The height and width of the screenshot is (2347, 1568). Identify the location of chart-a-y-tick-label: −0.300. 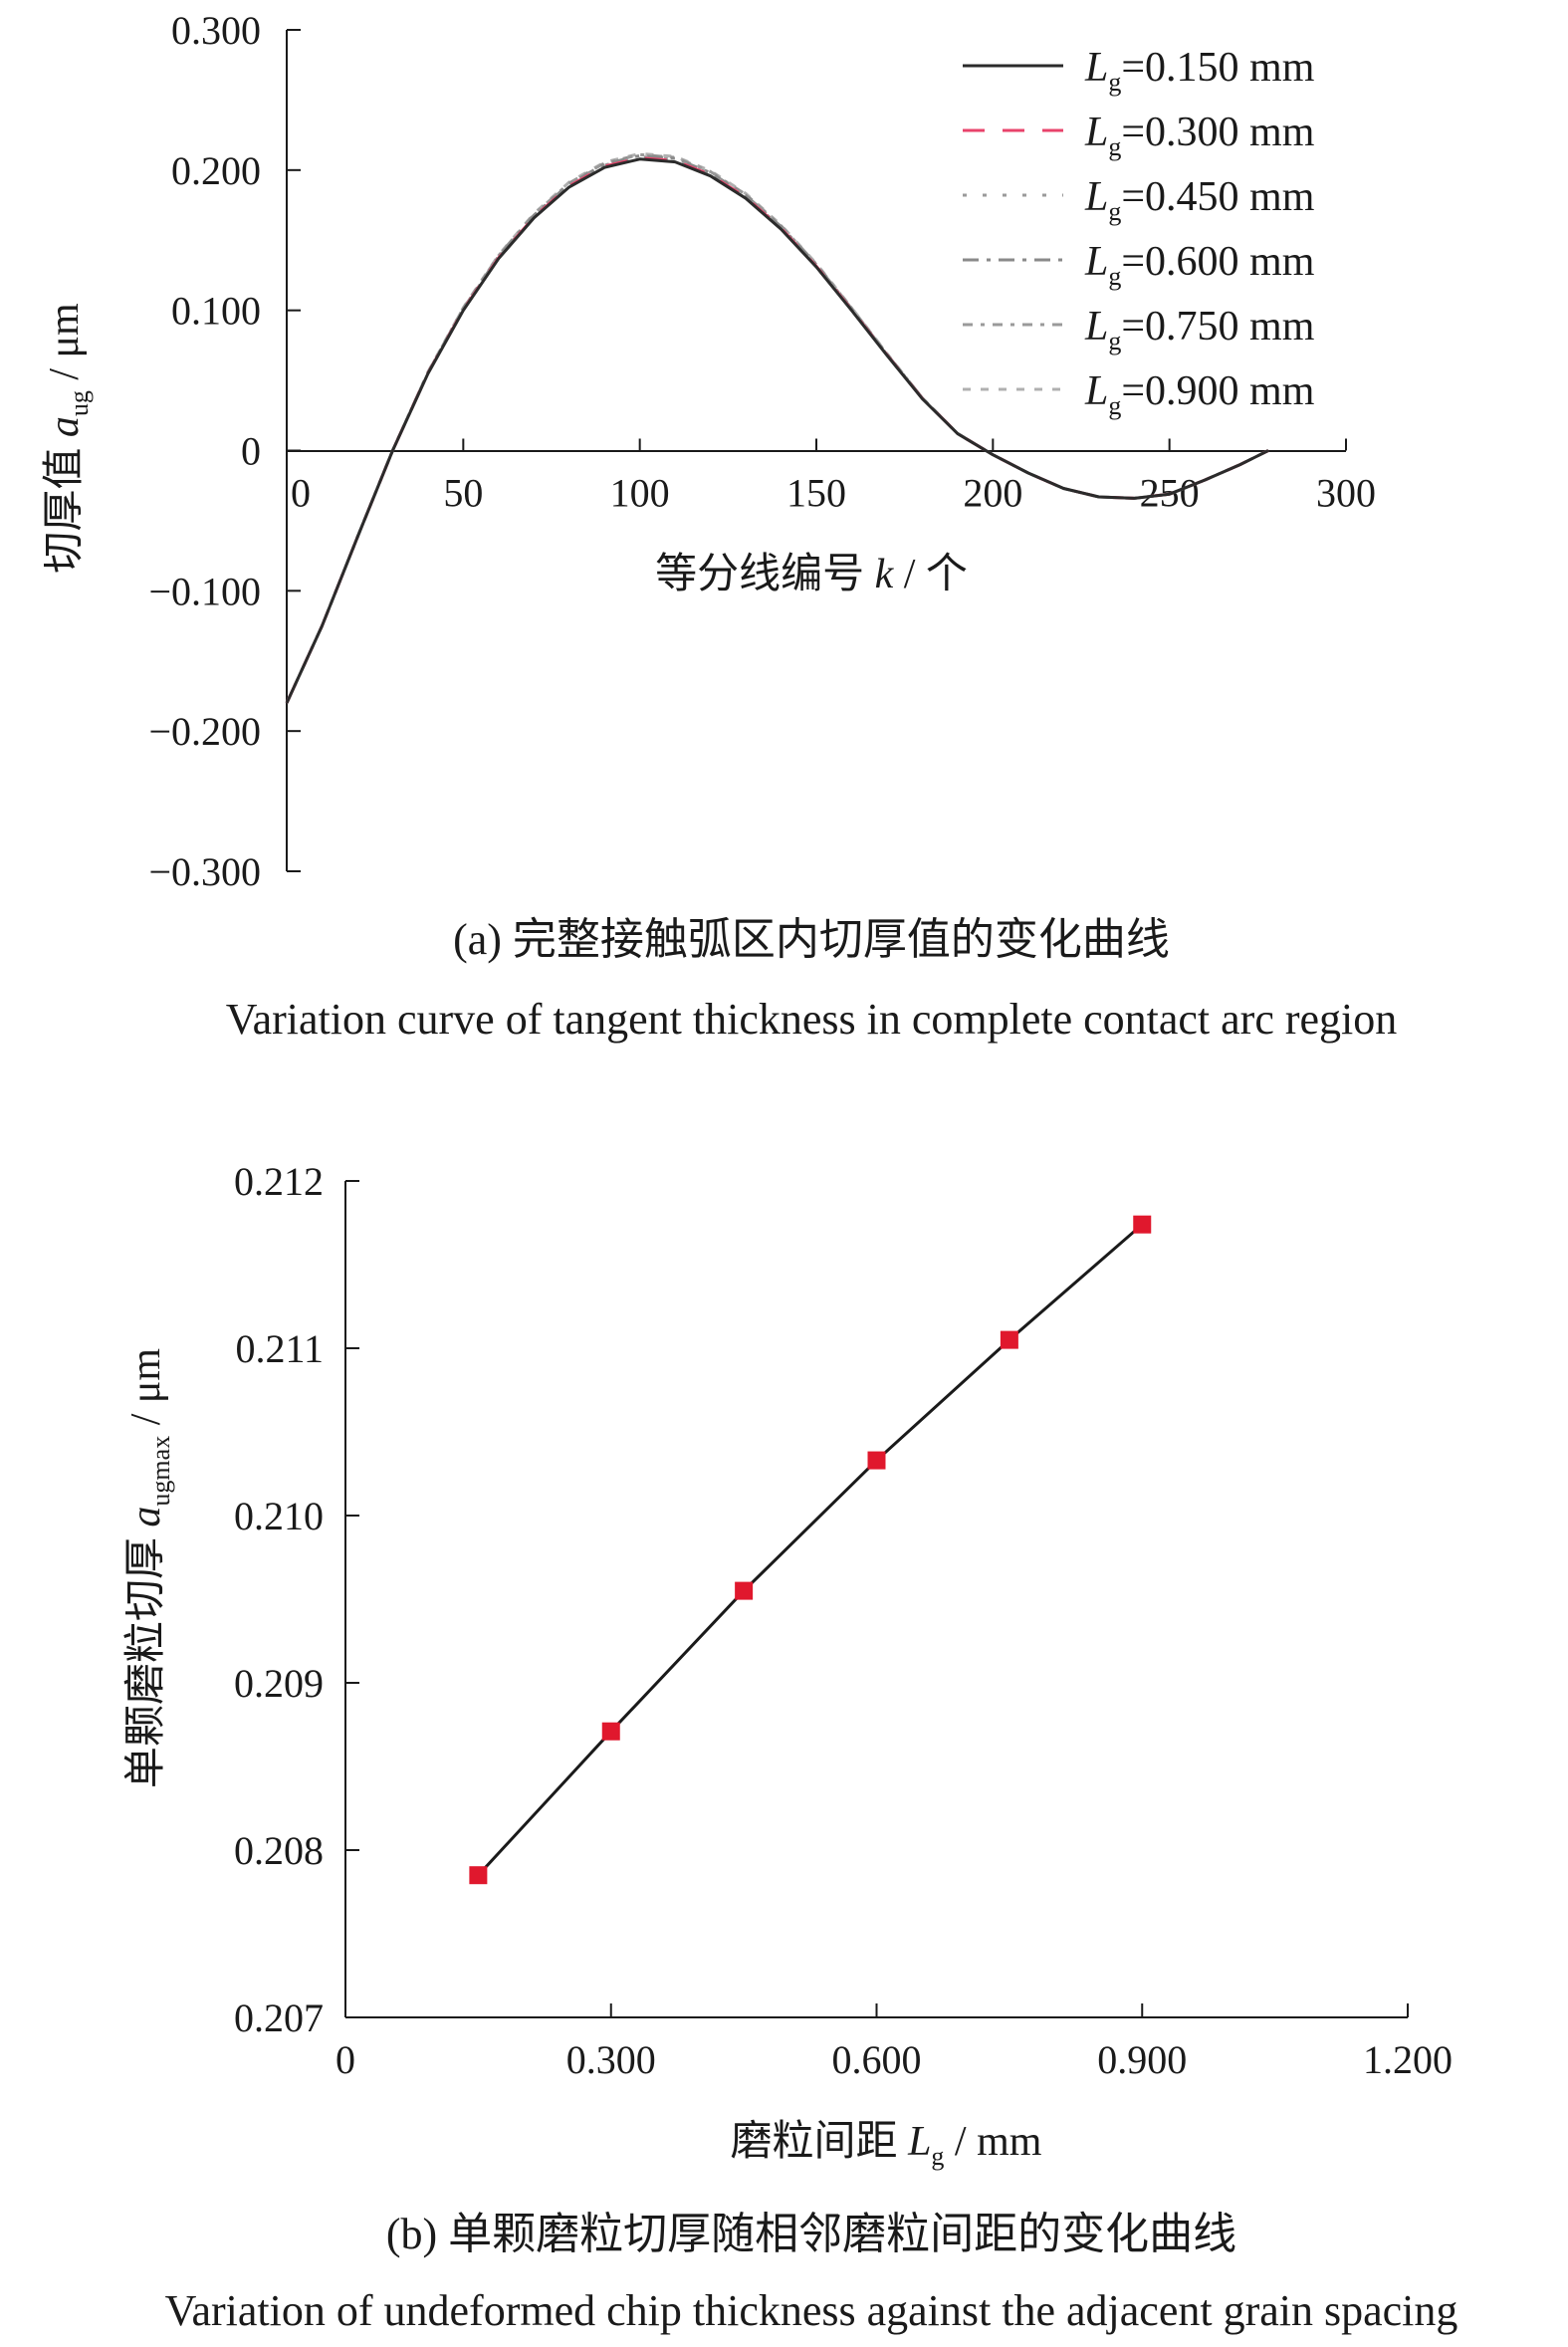
(204, 871).